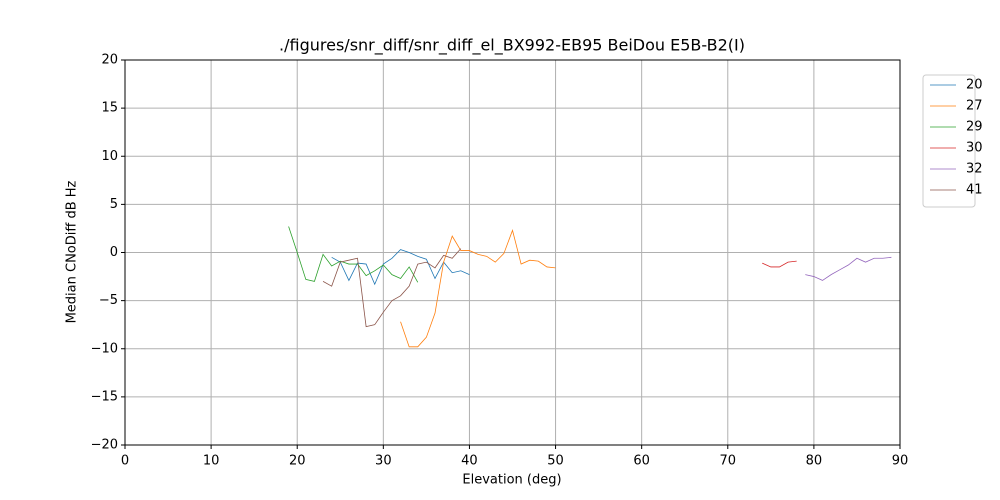  Describe the element at coordinates (974, 190) in the screenshot. I see `legend-label: 41` at that location.